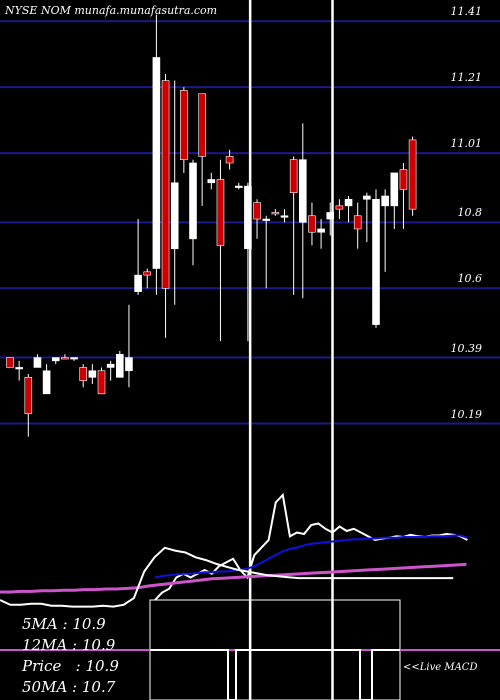 This screenshot has height=700, width=500. Describe the element at coordinates (470, 213) in the screenshot. I see `y-tick-label: 10.8` at that location.